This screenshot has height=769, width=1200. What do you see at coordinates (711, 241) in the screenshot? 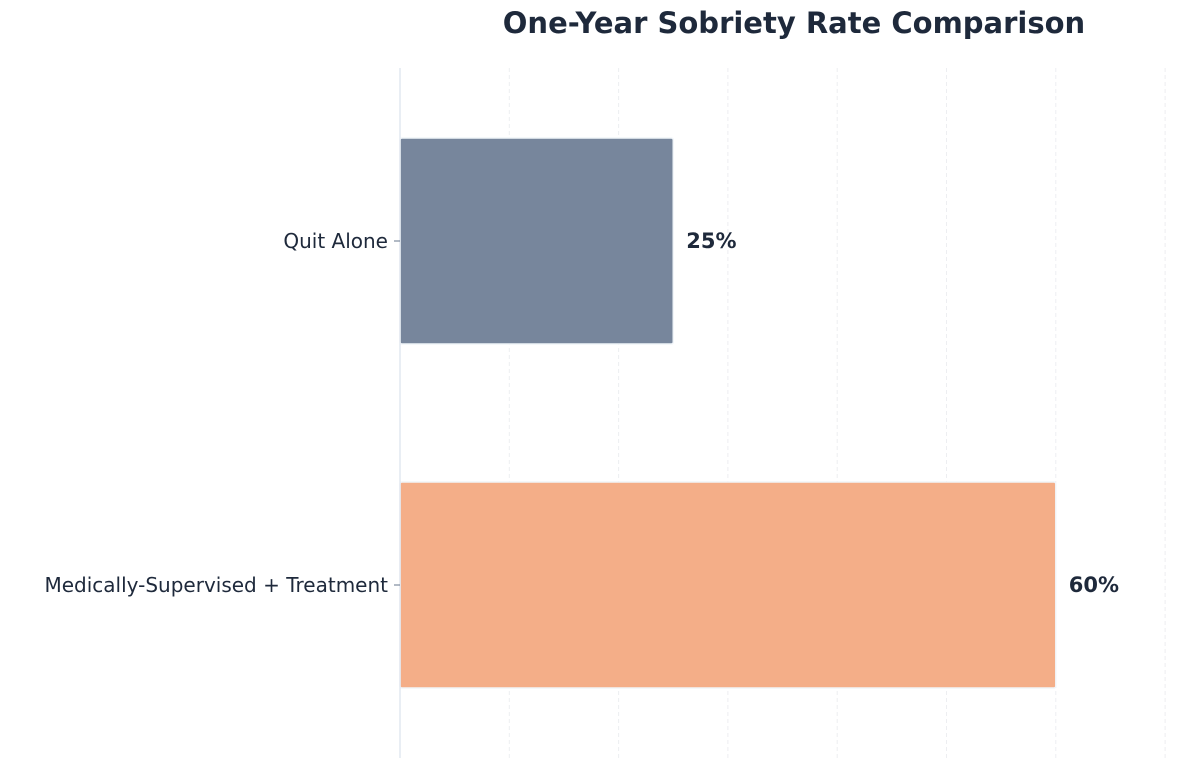
I see `value-label: 25%` at bounding box center [711, 241].